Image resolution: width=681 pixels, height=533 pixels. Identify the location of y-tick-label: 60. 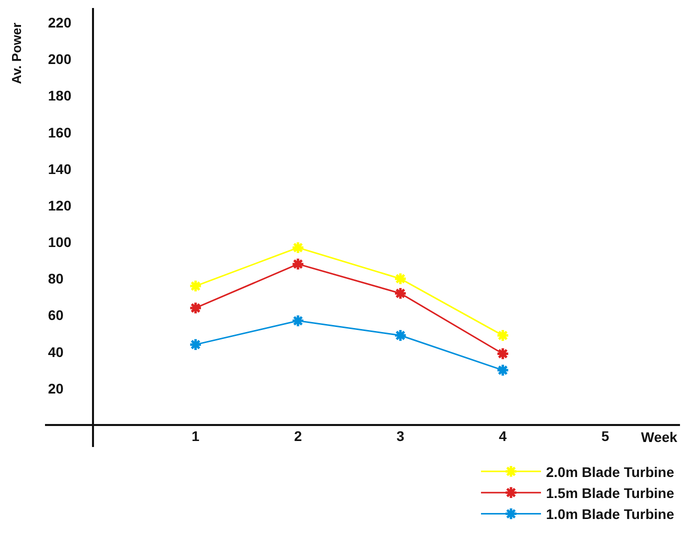
(56, 315).